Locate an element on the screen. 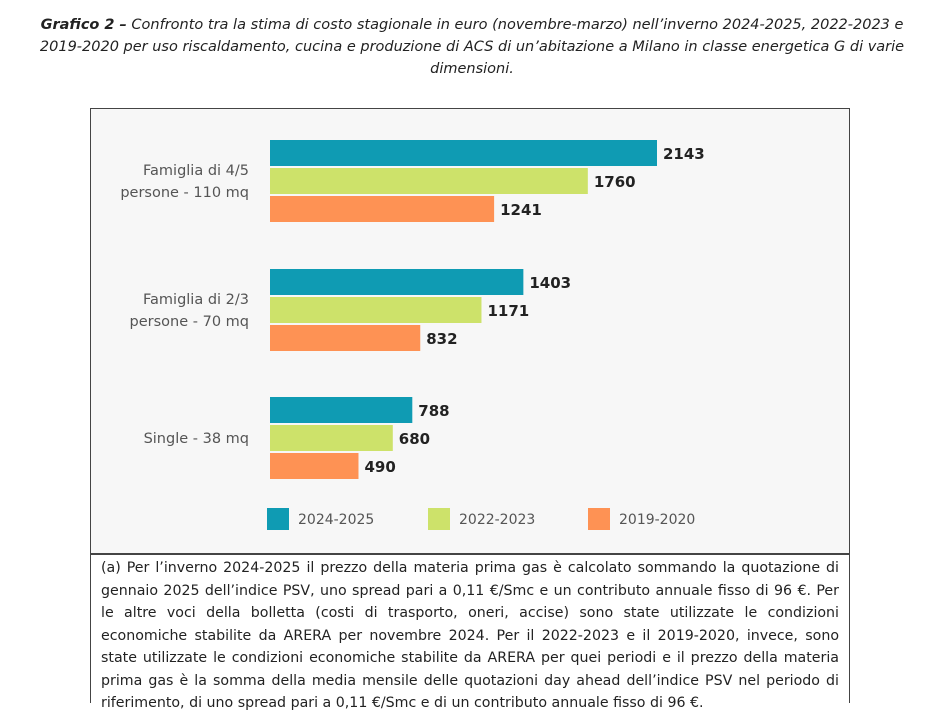  category-label: Single - 38 mq is located at coordinates (196, 439).